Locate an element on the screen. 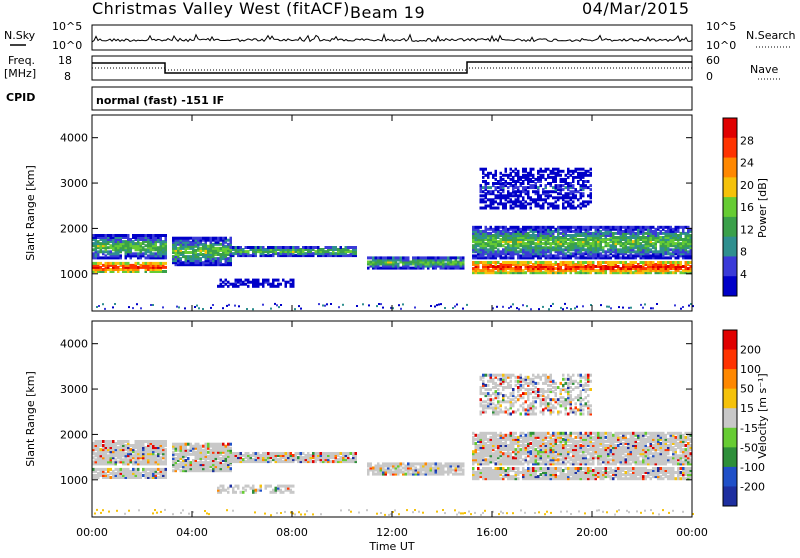 The width and height of the screenshot is (800, 558). nsearch-tick-bottom: 10^0 is located at coordinates (721, 45).